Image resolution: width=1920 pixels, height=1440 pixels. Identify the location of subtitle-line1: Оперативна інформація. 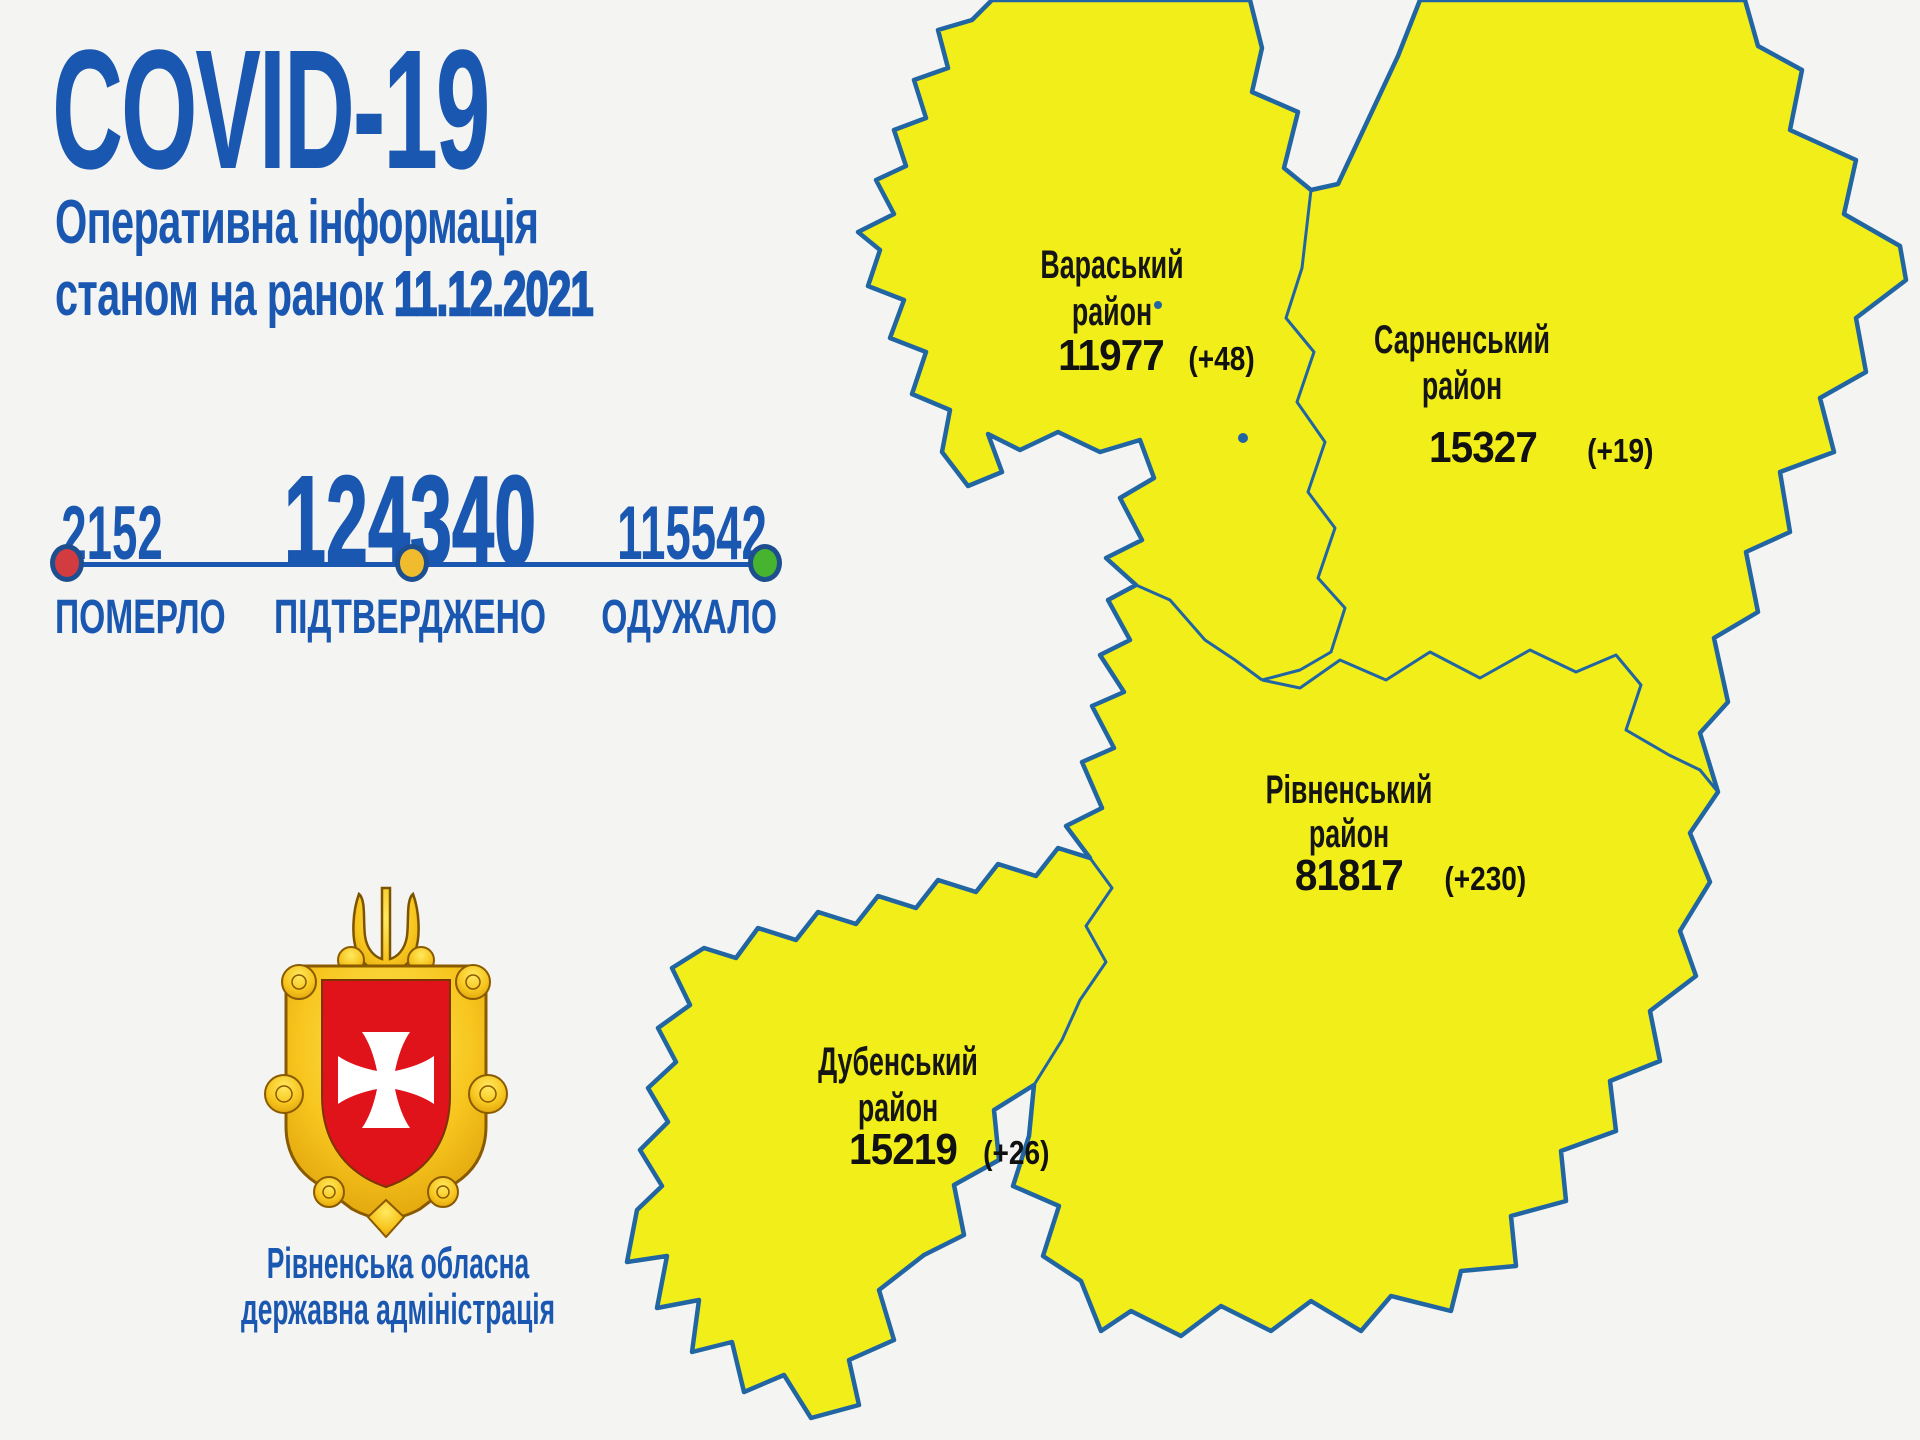
(297, 222).